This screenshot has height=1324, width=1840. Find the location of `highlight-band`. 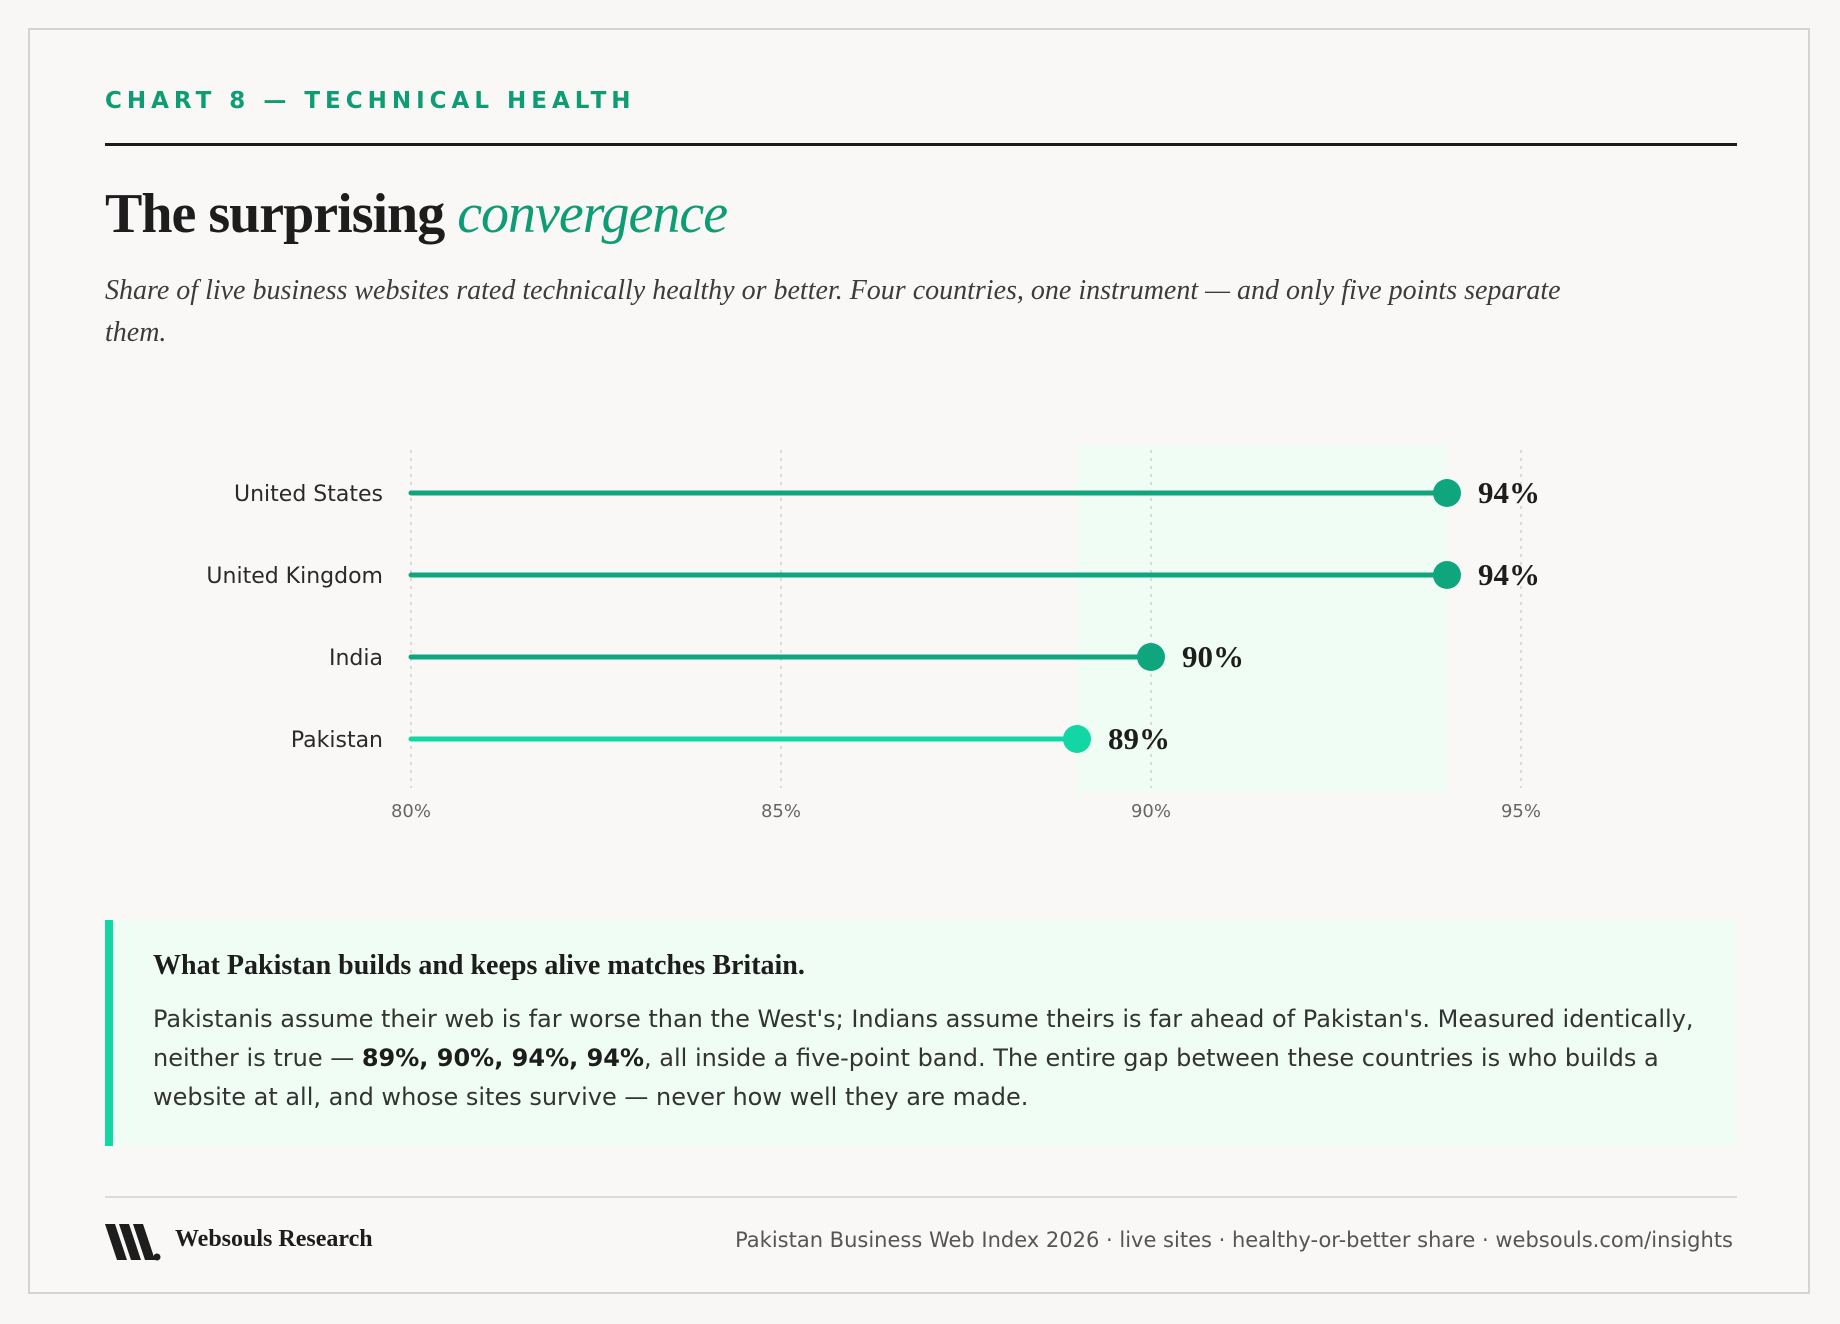

highlight-band is located at coordinates (1262, 619).